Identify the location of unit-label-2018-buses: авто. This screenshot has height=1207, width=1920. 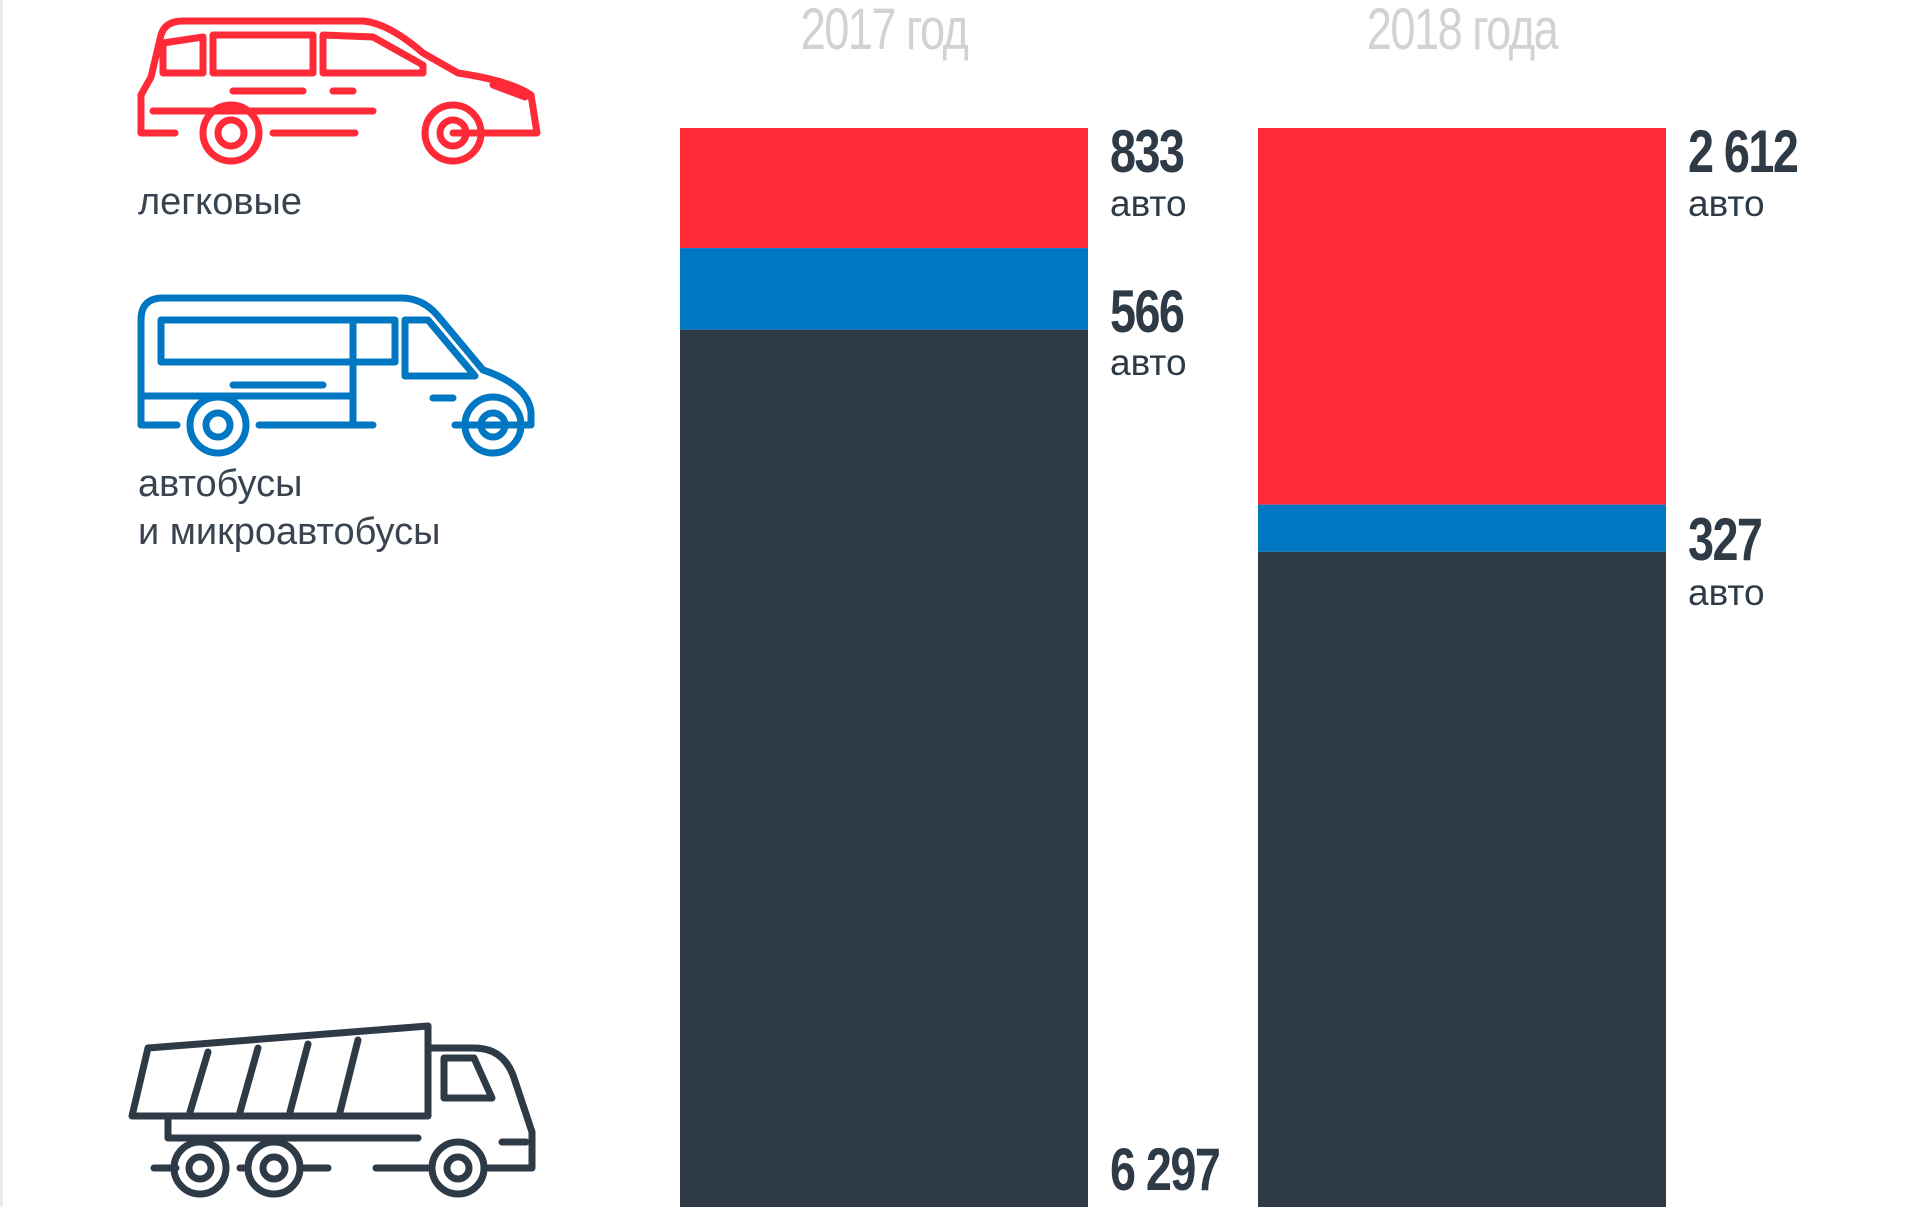
(1726, 592).